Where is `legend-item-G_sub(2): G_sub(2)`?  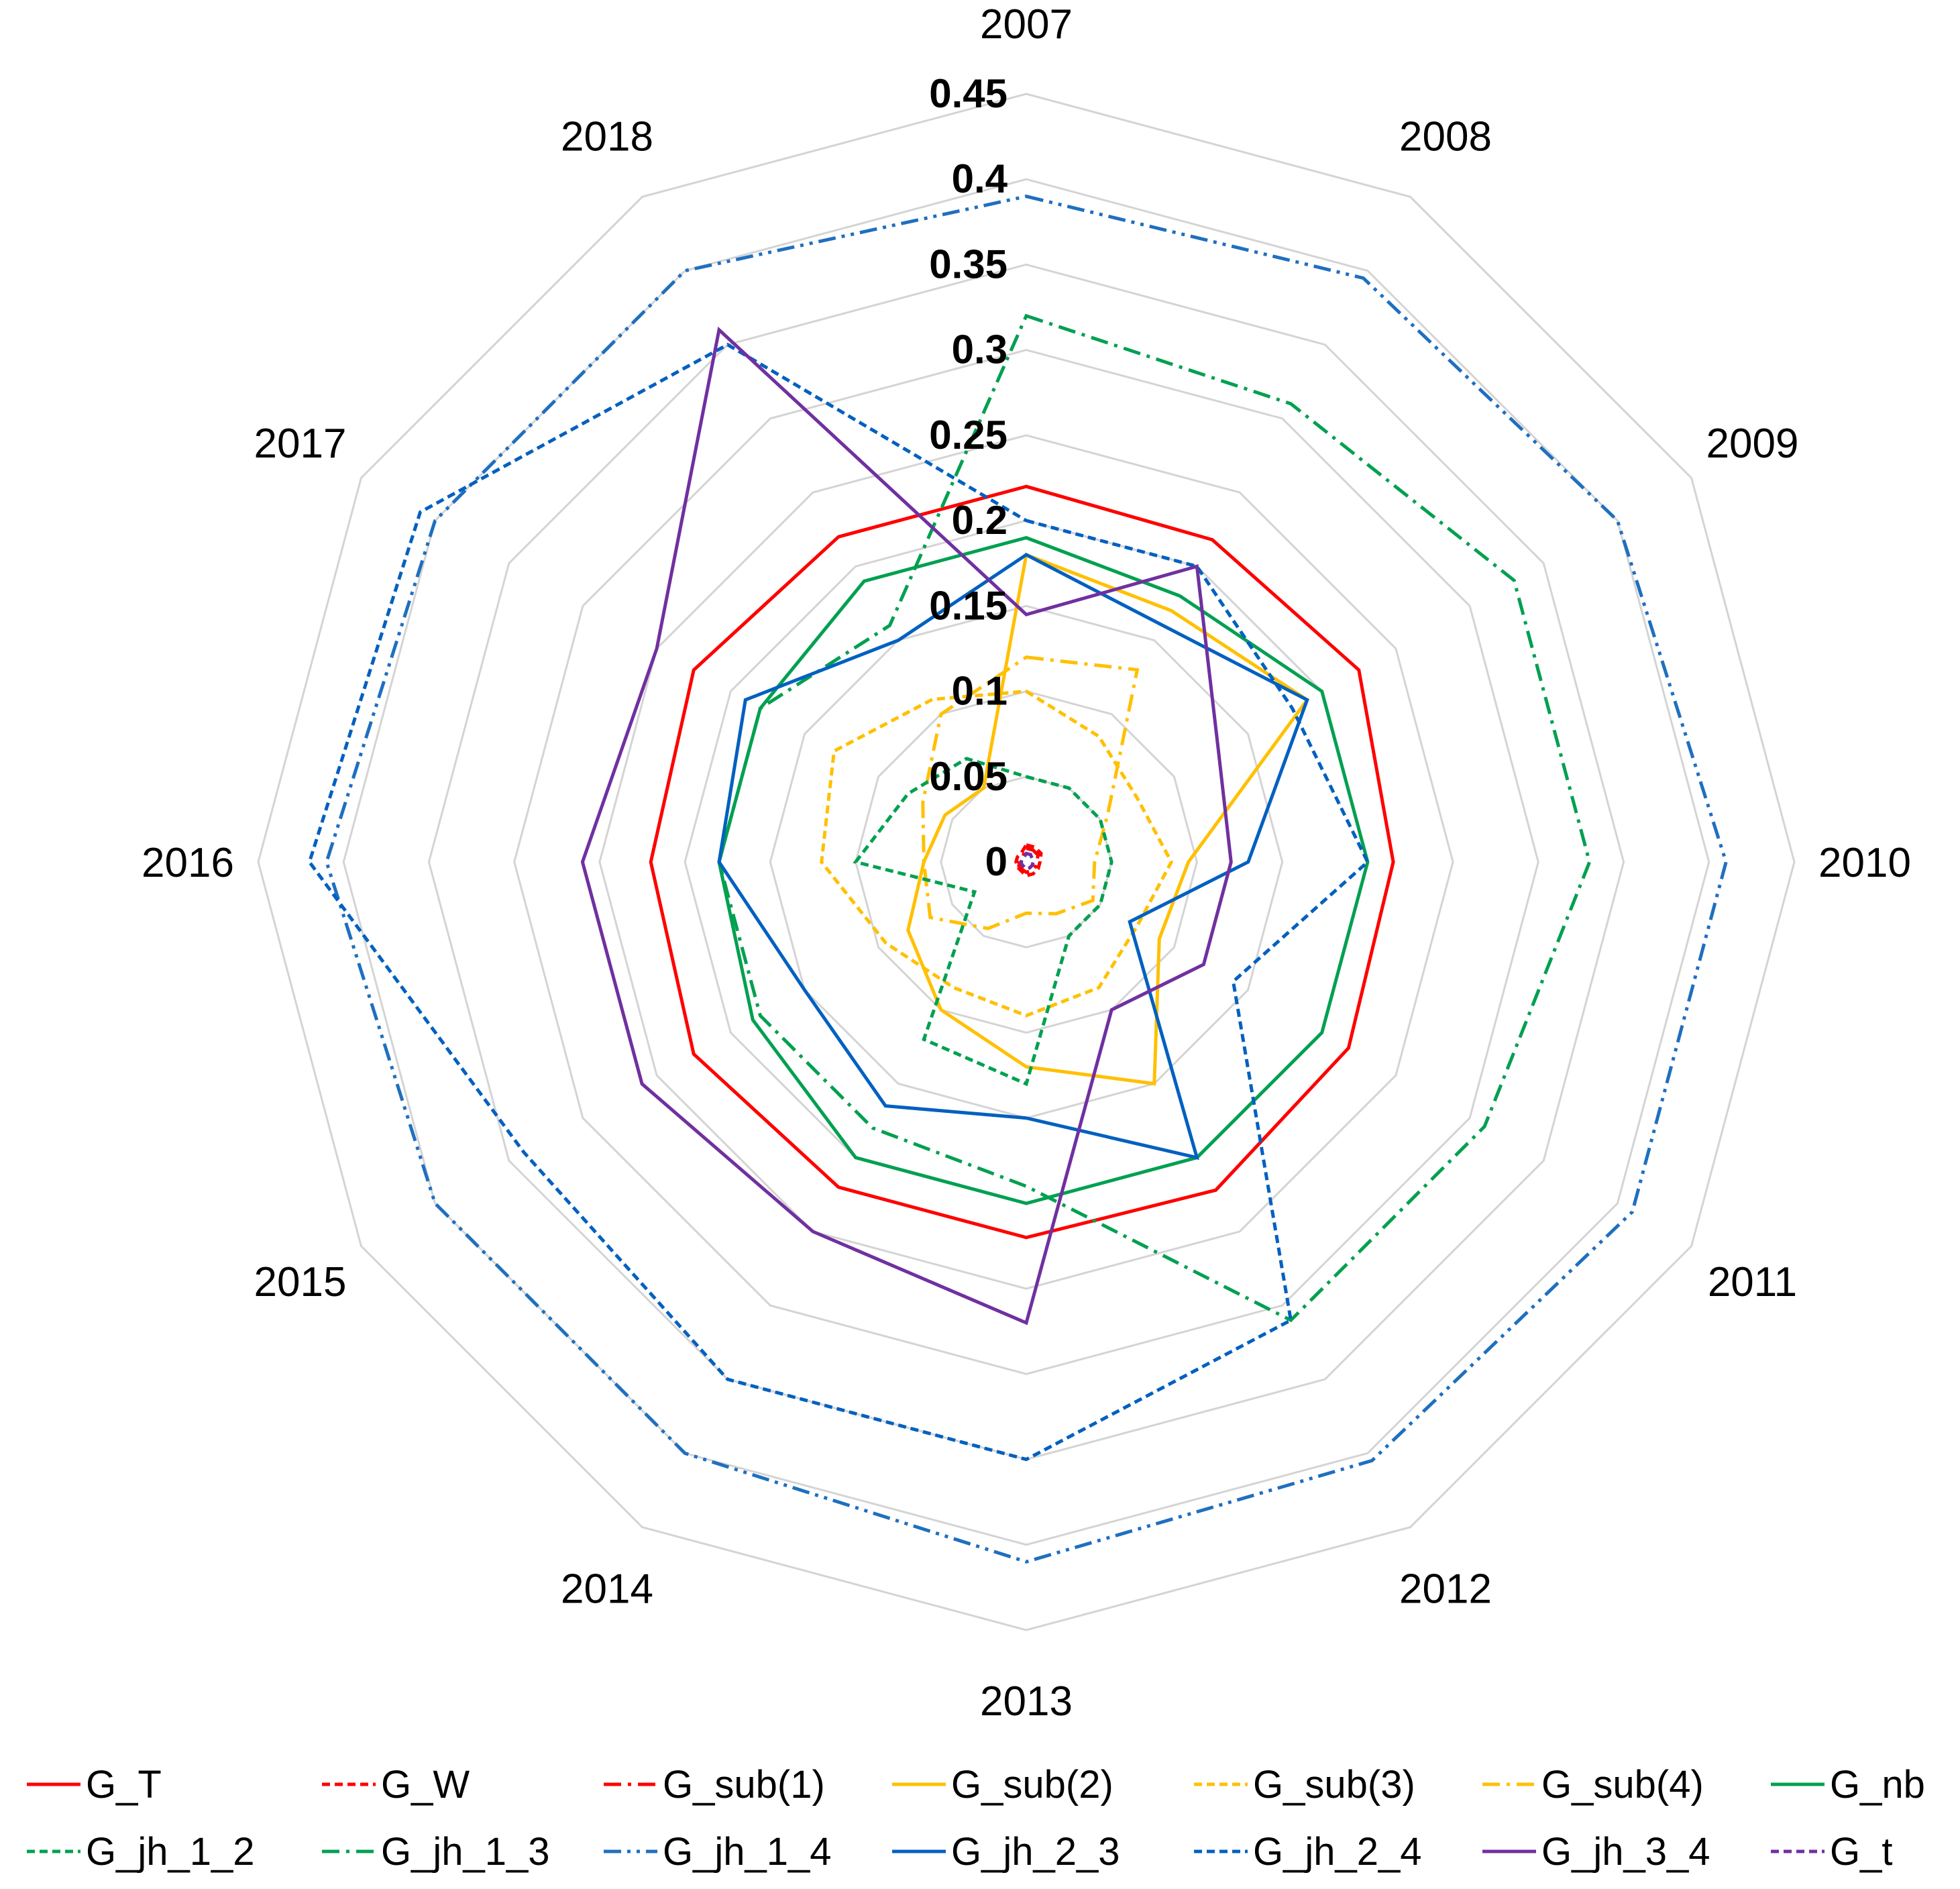 legend-item-G_sub(2): G_sub(2) is located at coordinates (1002, 1784).